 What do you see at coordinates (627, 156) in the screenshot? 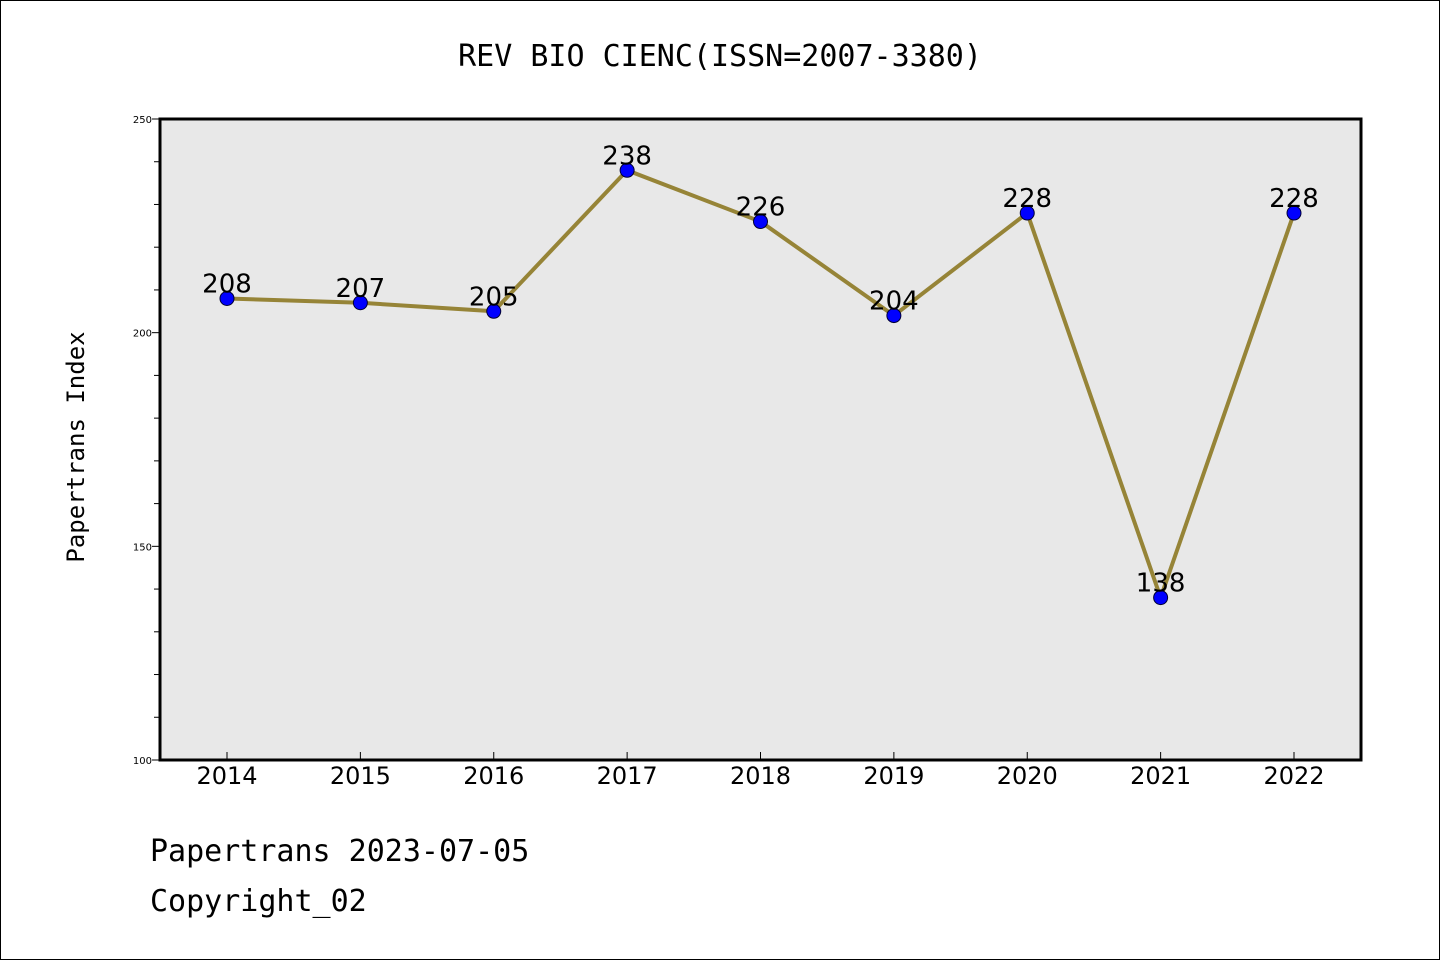
I see `data-label: 238` at bounding box center [627, 156].